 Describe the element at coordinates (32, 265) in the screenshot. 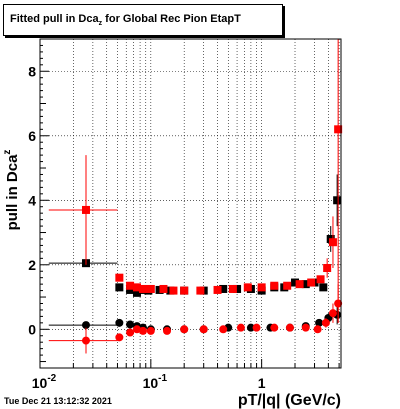

I see `y-tick-label: 2` at that location.